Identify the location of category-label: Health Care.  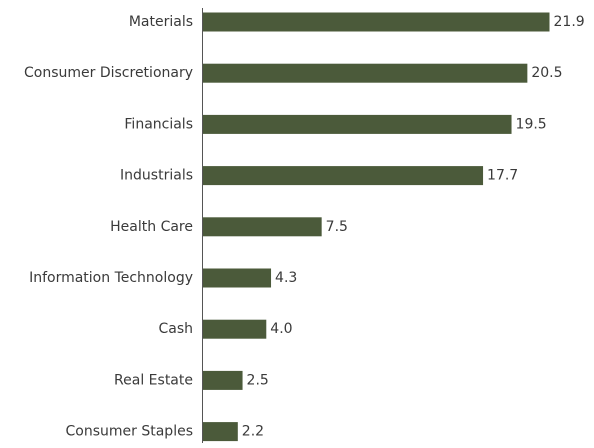
(151, 227).